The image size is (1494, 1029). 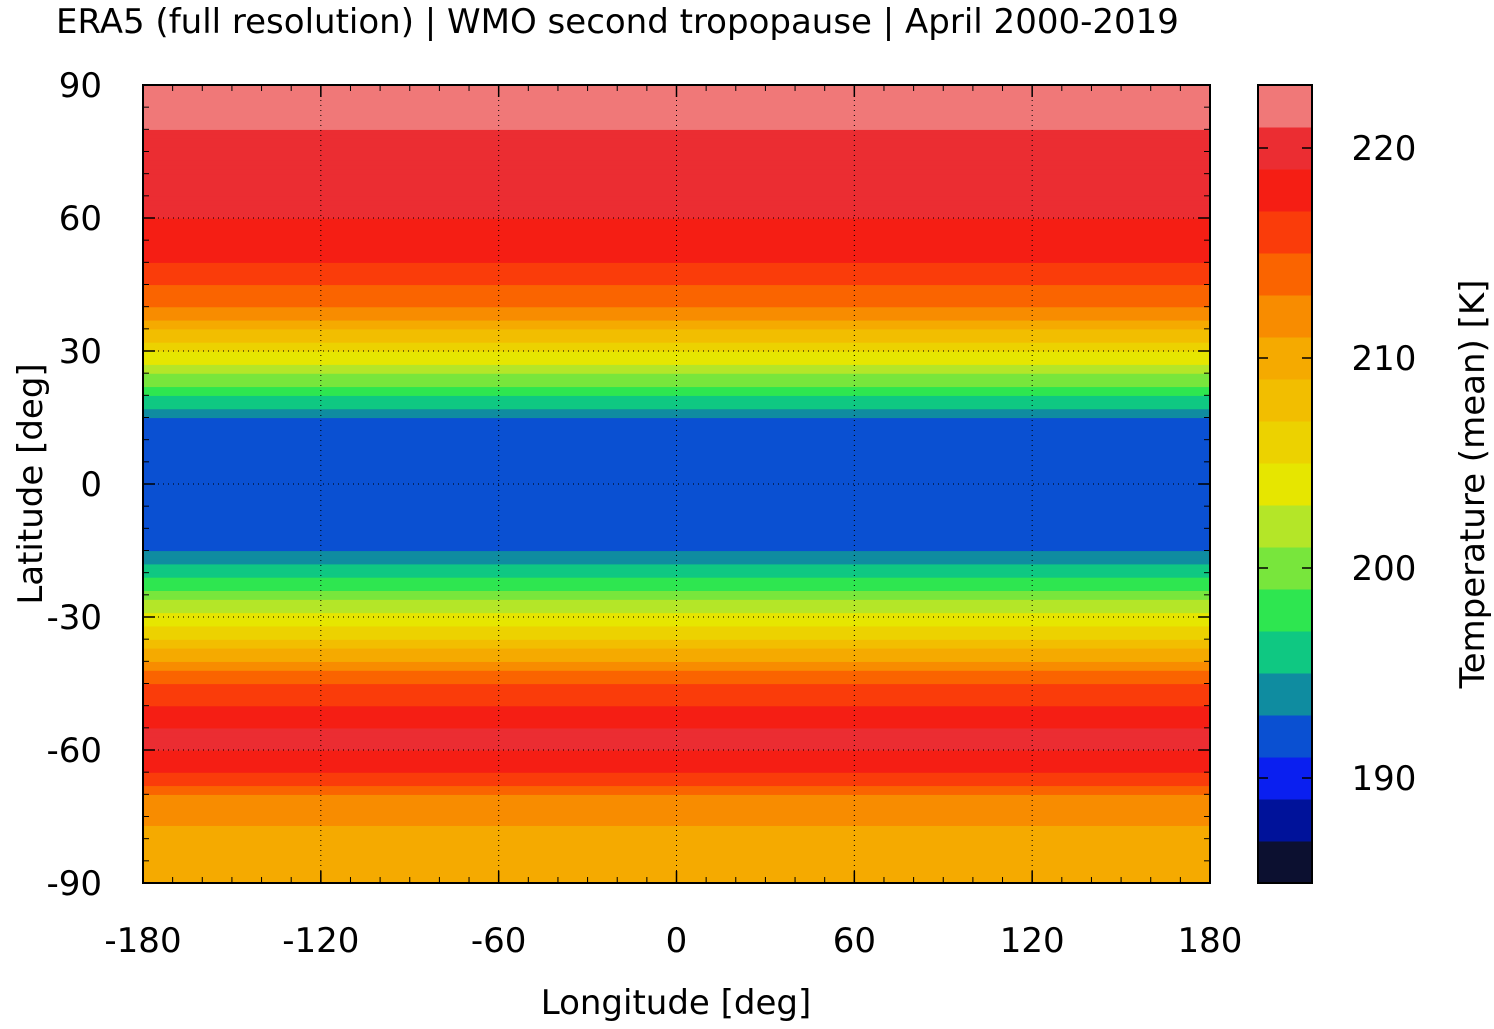 I want to click on x-tick-label: -60, so click(x=499, y=941).